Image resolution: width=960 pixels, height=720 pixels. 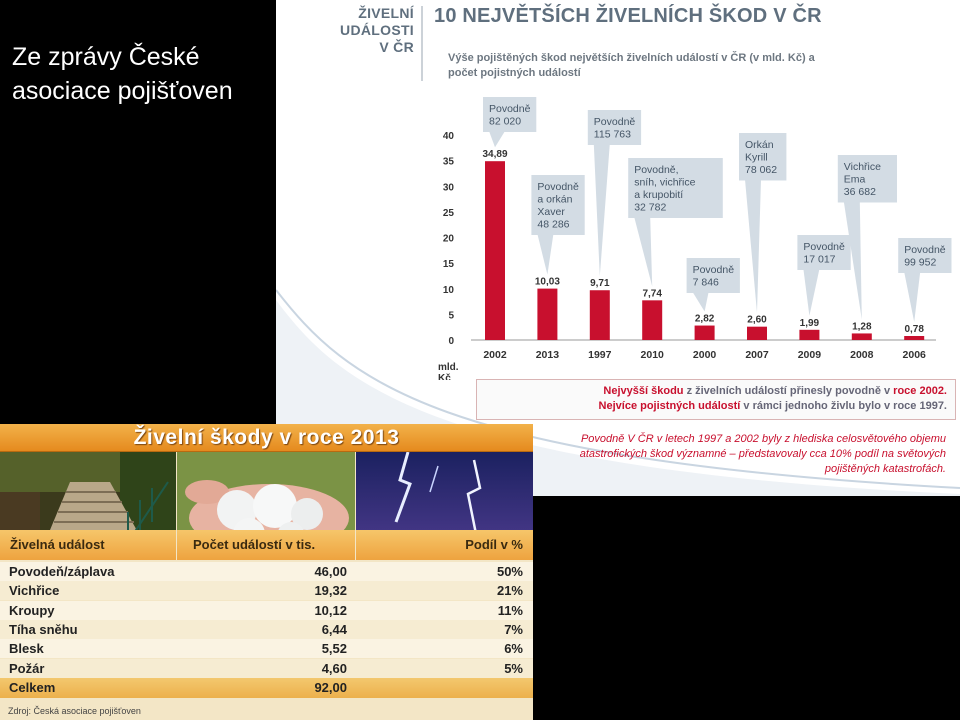 I want to click on share-cell: 50%, so click(x=509, y=571).